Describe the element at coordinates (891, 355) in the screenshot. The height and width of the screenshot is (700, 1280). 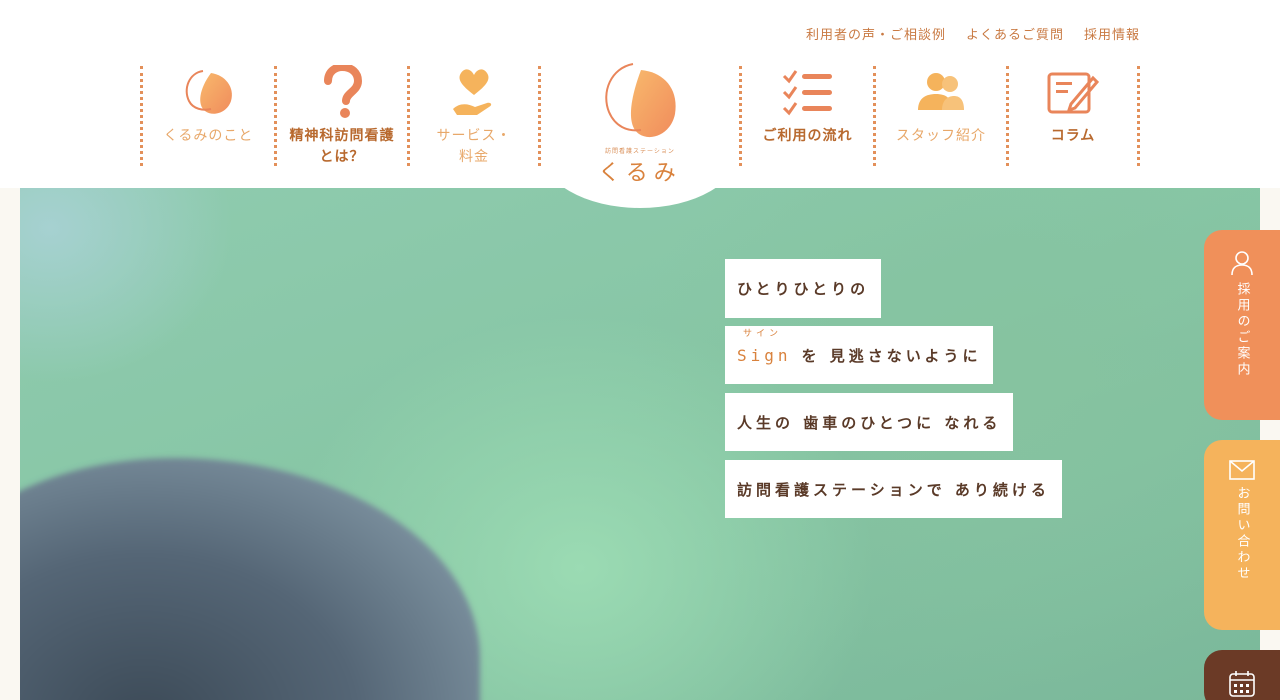
I see `hero-line-text: を 見逃さないように` at that location.